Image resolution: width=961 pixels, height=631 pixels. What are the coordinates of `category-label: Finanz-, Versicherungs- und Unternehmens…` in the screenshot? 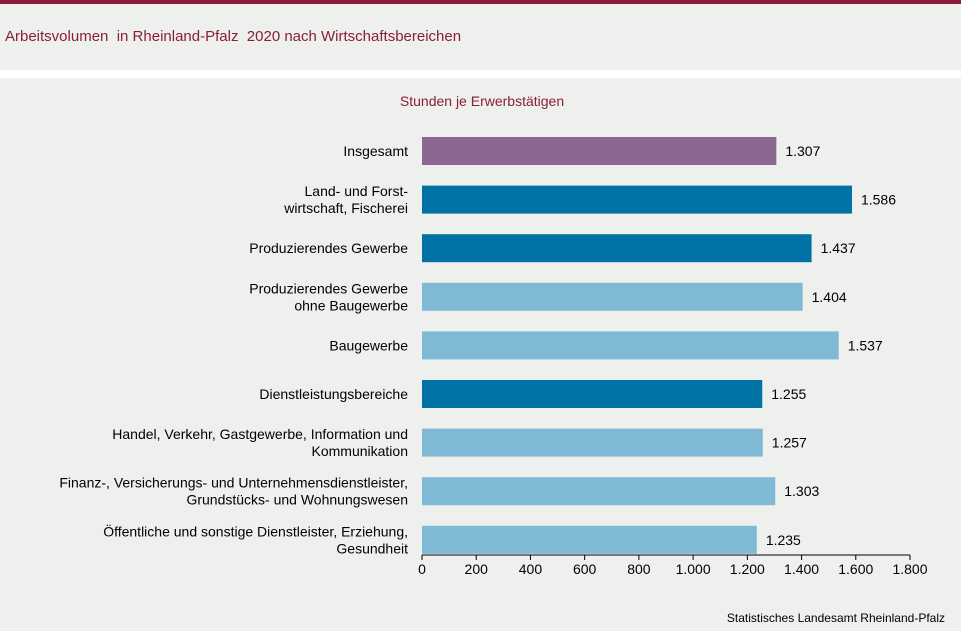 It's located at (233, 483).